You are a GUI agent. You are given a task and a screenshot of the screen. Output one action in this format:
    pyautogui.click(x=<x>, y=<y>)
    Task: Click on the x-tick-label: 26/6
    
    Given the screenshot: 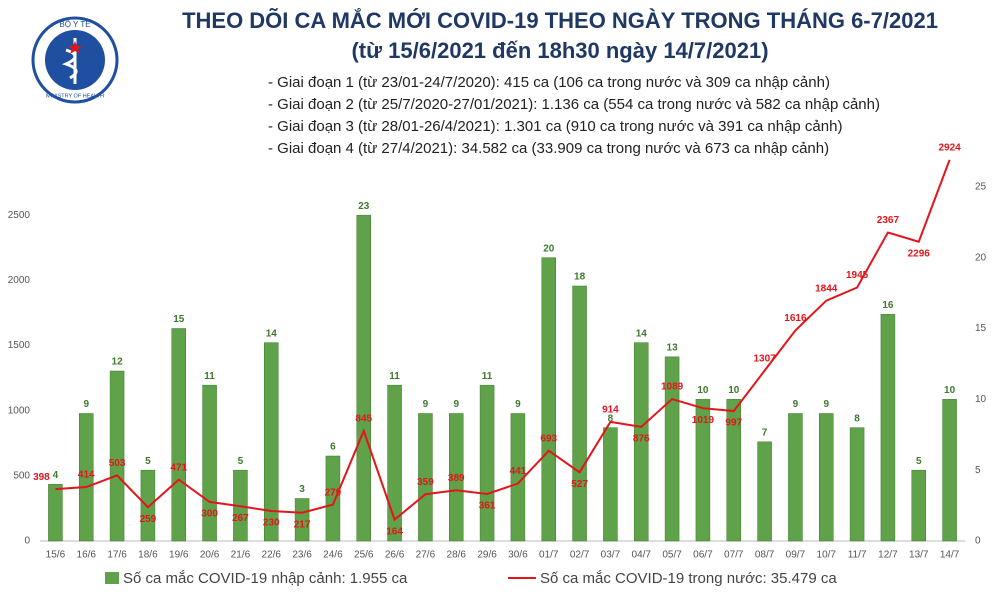 What is the action you would take?
    pyautogui.click(x=395, y=555)
    